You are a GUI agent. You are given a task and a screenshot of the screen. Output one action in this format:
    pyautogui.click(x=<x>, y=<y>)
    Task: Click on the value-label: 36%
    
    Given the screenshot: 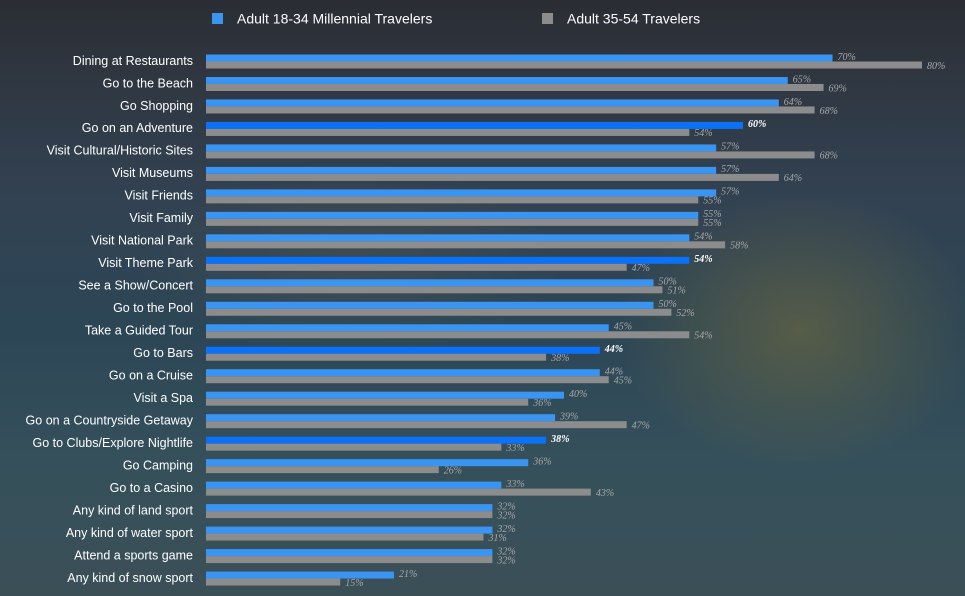 What is the action you would take?
    pyautogui.click(x=541, y=461)
    